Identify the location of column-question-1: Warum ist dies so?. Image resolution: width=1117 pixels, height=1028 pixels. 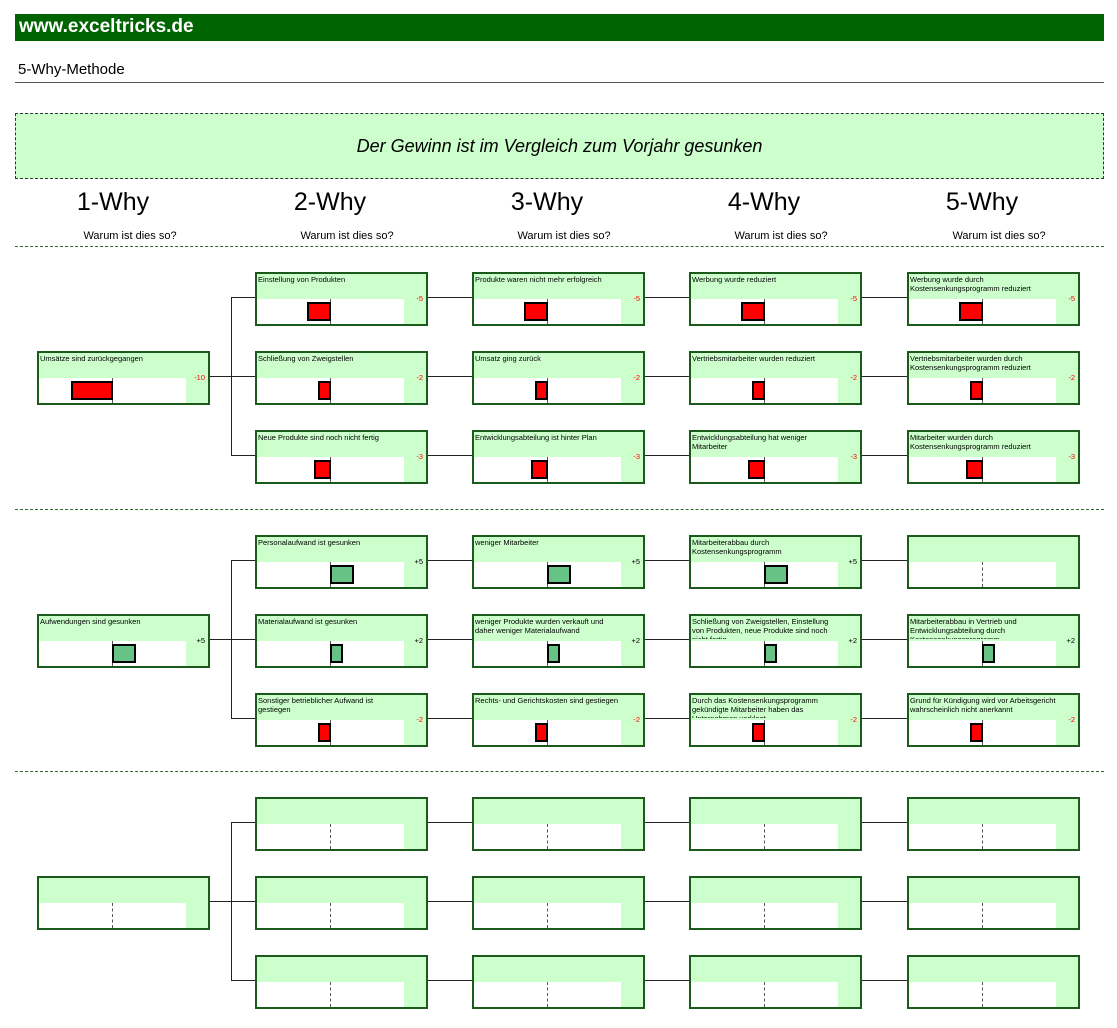
(130, 236).